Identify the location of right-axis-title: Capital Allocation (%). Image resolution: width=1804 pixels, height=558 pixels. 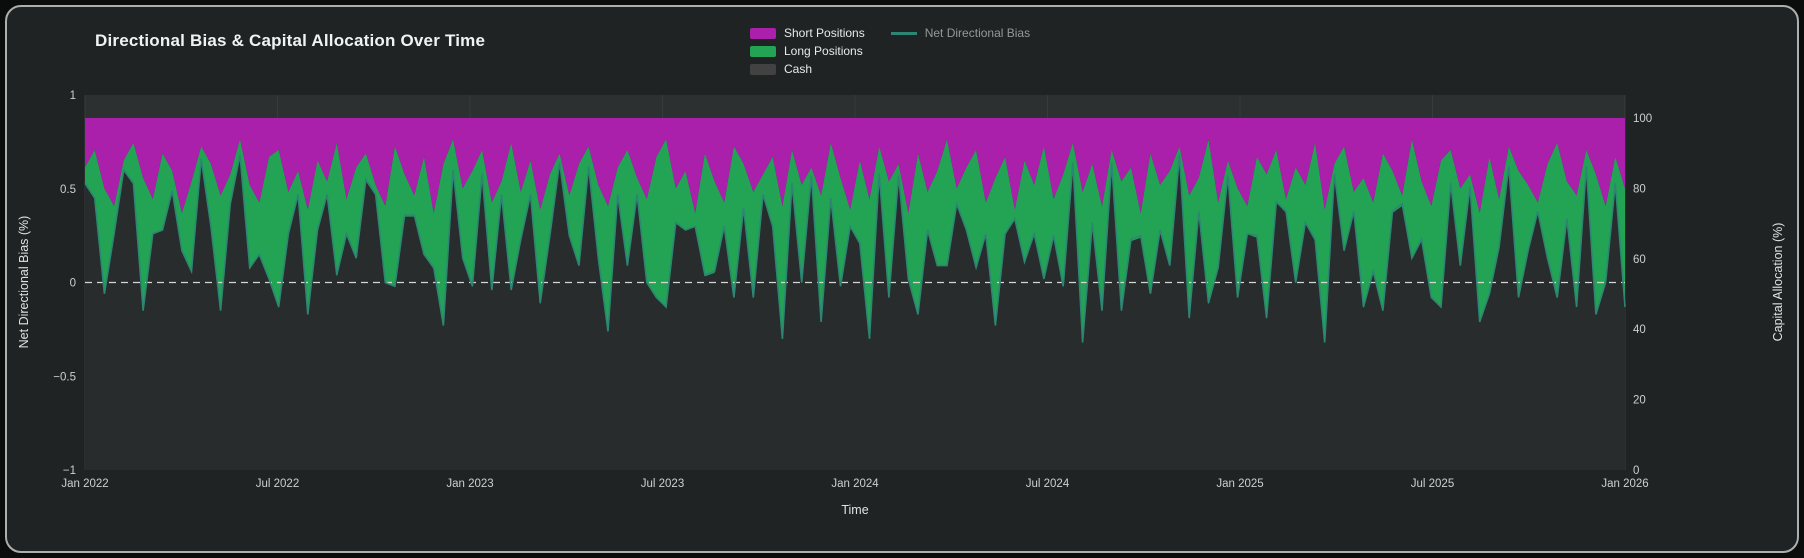
(1778, 282).